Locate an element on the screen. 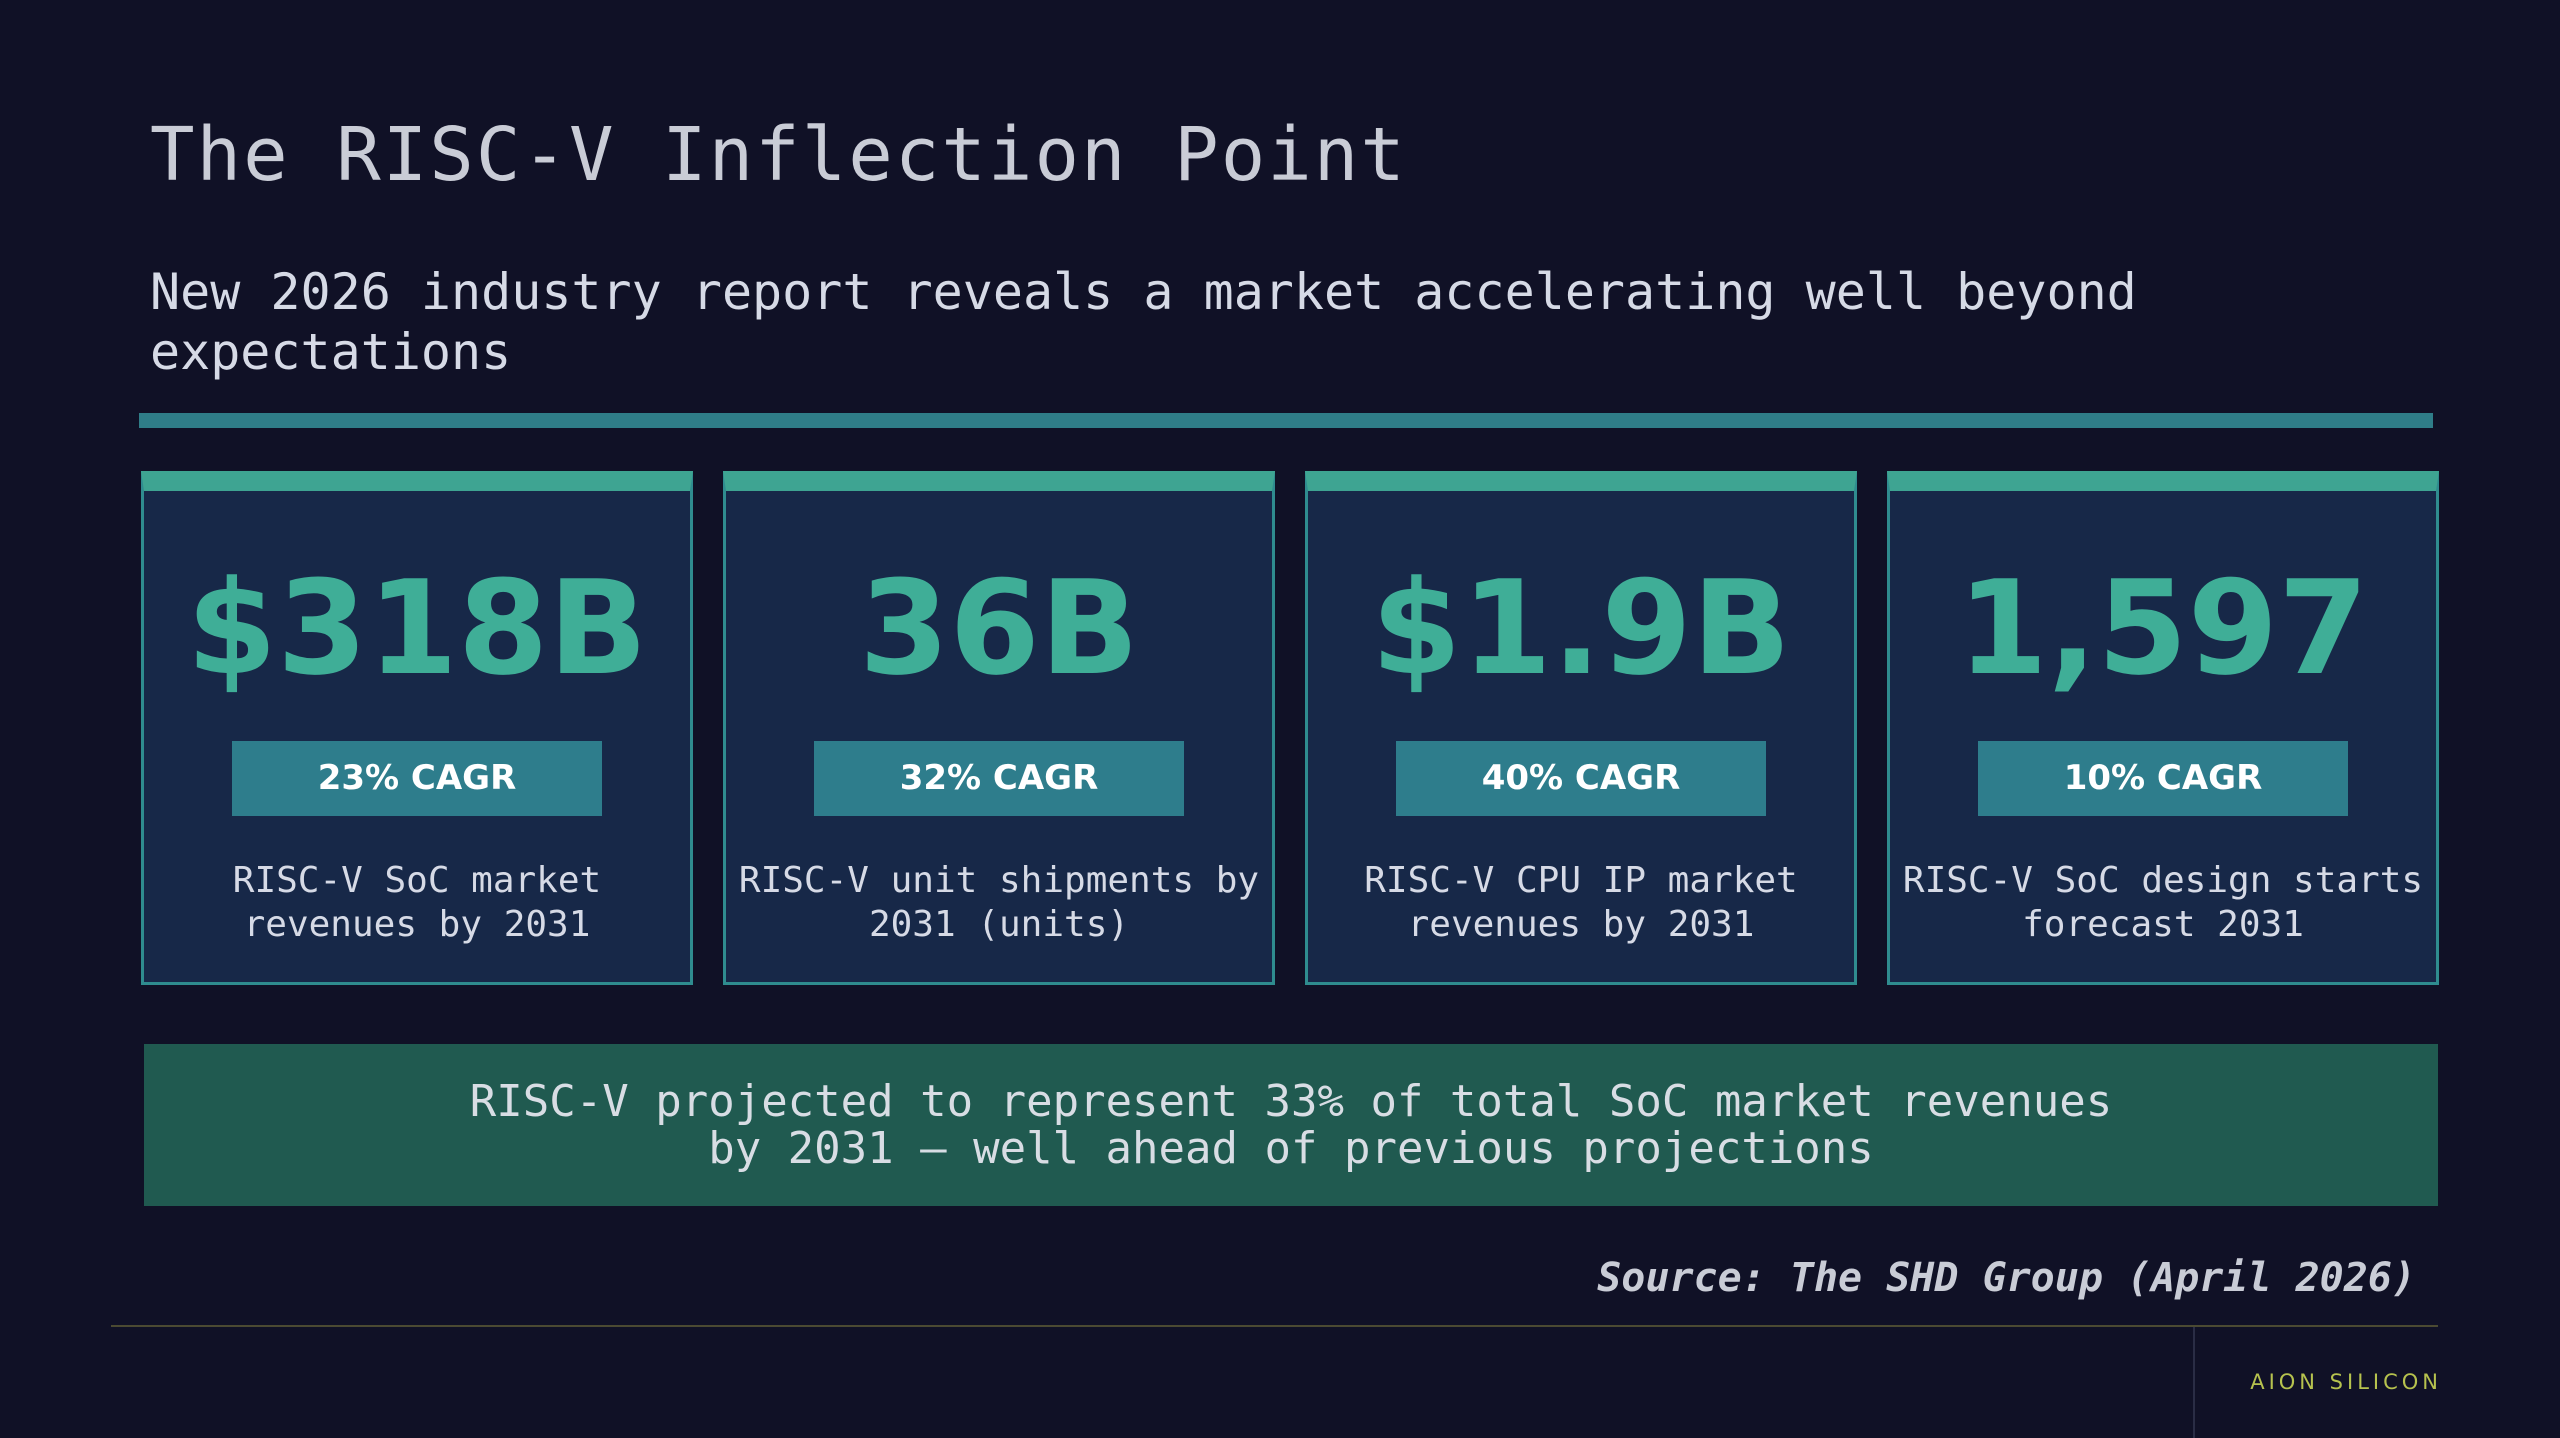 The image size is (2560, 1438). stat-description: RISC-V SoC design starts forecast 2031 is located at coordinates (2163, 902).